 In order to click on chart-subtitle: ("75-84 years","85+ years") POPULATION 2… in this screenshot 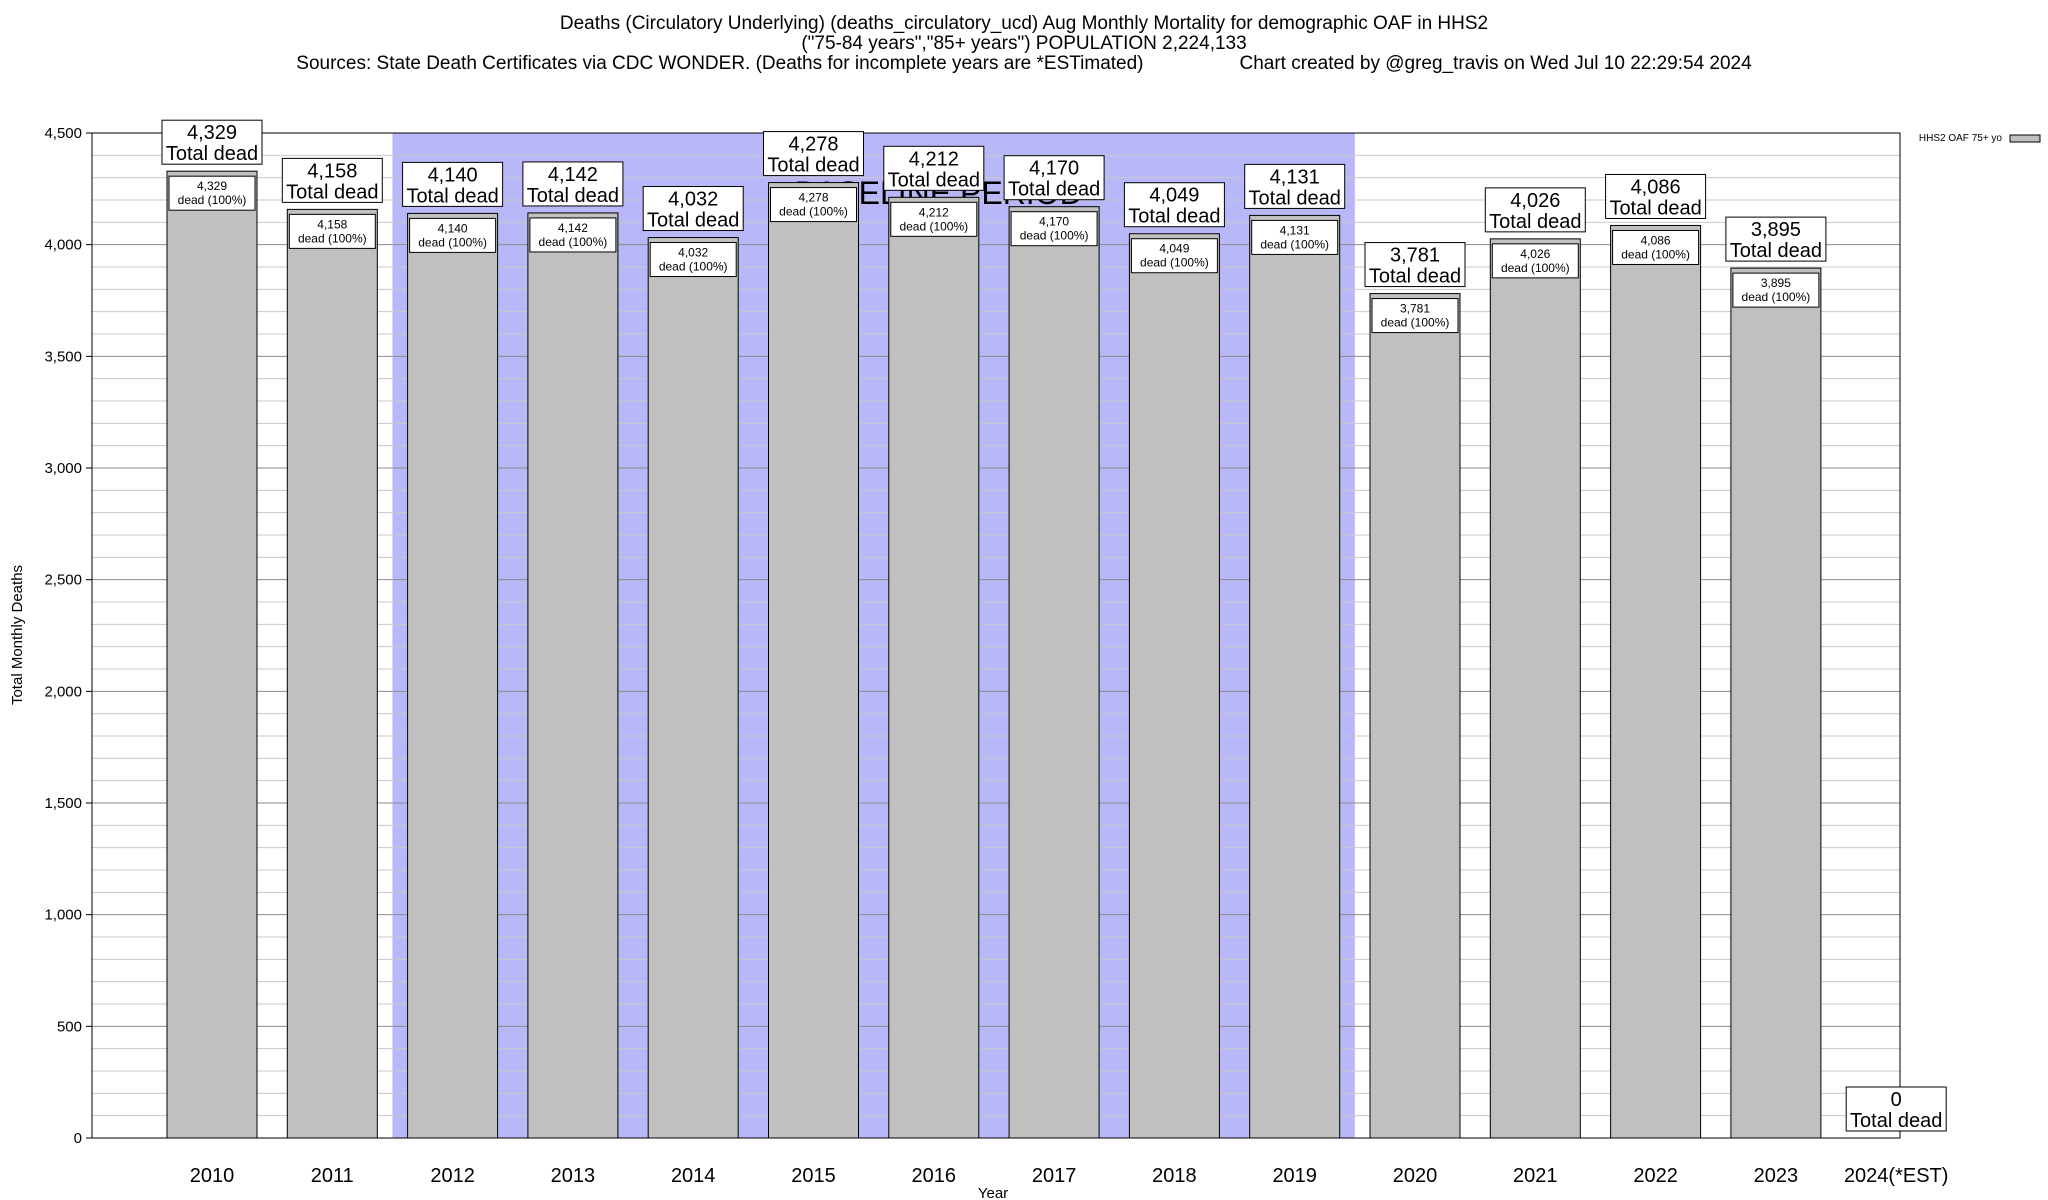, I will do `click(1024, 43)`.